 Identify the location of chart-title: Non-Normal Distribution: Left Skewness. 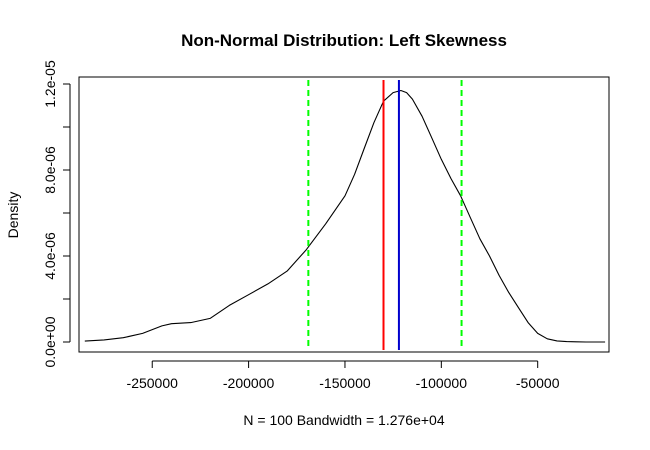
(344, 40).